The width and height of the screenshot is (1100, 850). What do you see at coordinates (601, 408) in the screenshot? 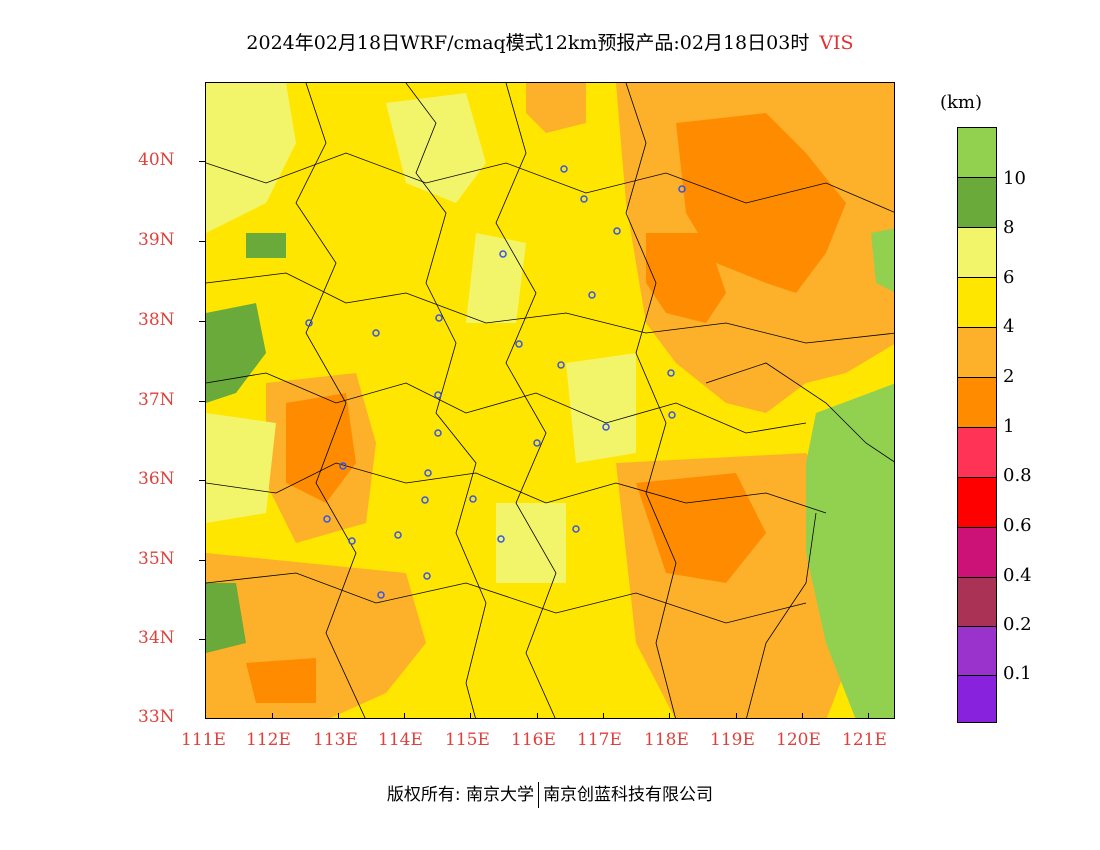
I see `light-yellow-region-east` at bounding box center [601, 408].